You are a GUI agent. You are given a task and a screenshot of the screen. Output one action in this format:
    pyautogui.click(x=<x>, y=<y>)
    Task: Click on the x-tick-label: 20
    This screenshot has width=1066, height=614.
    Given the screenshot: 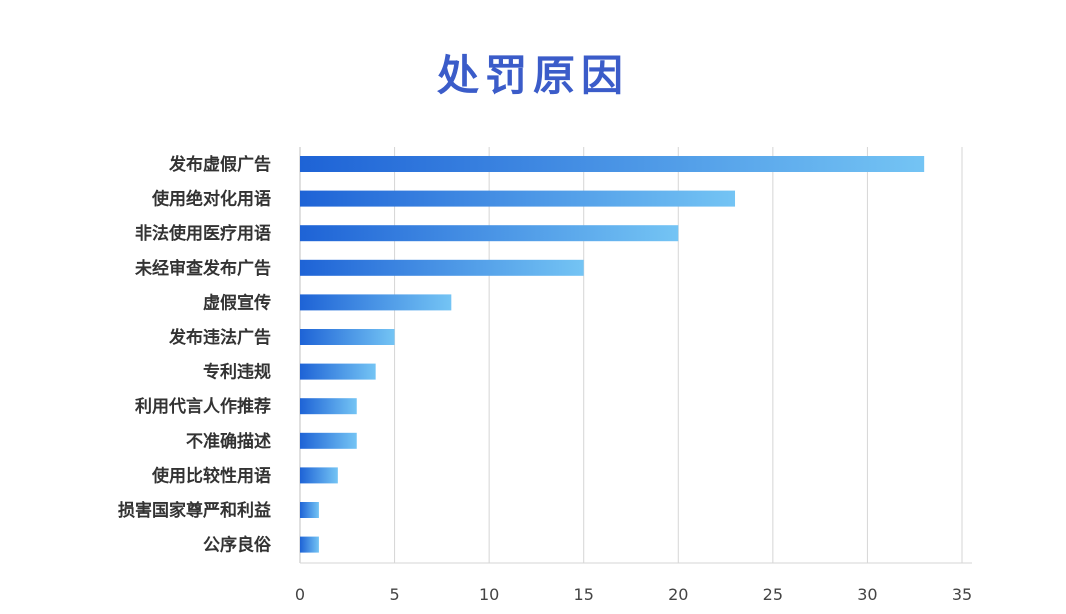 What is the action you would take?
    pyautogui.click(x=678, y=594)
    